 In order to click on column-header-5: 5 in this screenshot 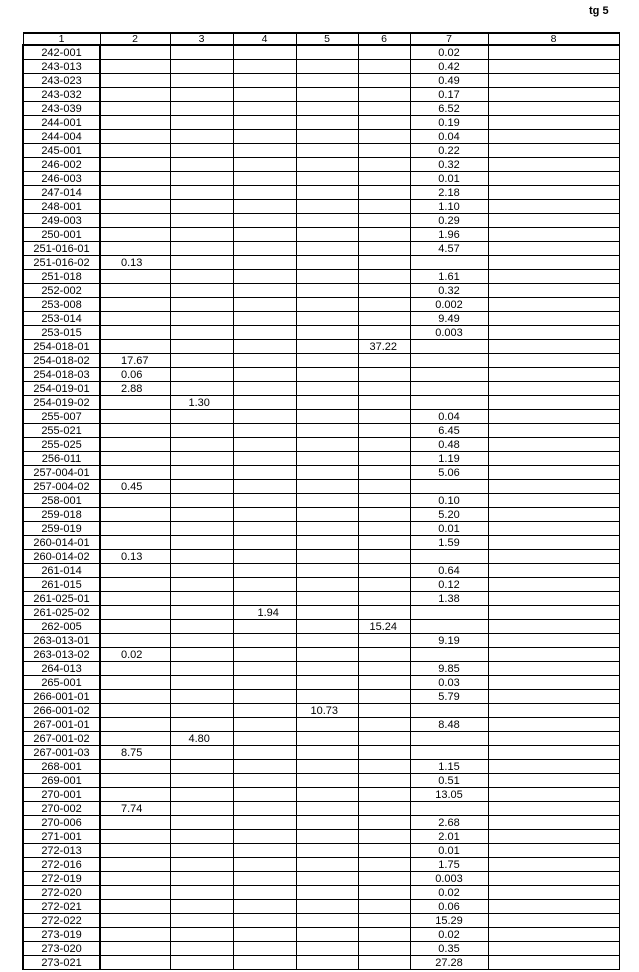, I will do `click(327, 39)`.